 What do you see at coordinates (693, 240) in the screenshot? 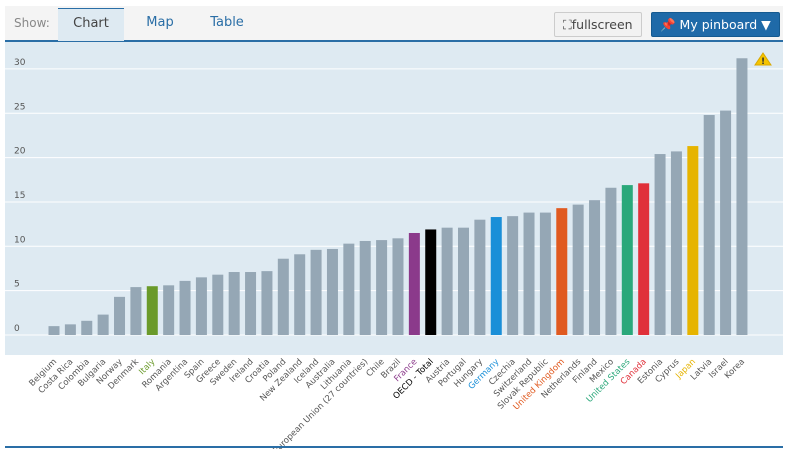
I see `bar-japan` at bounding box center [693, 240].